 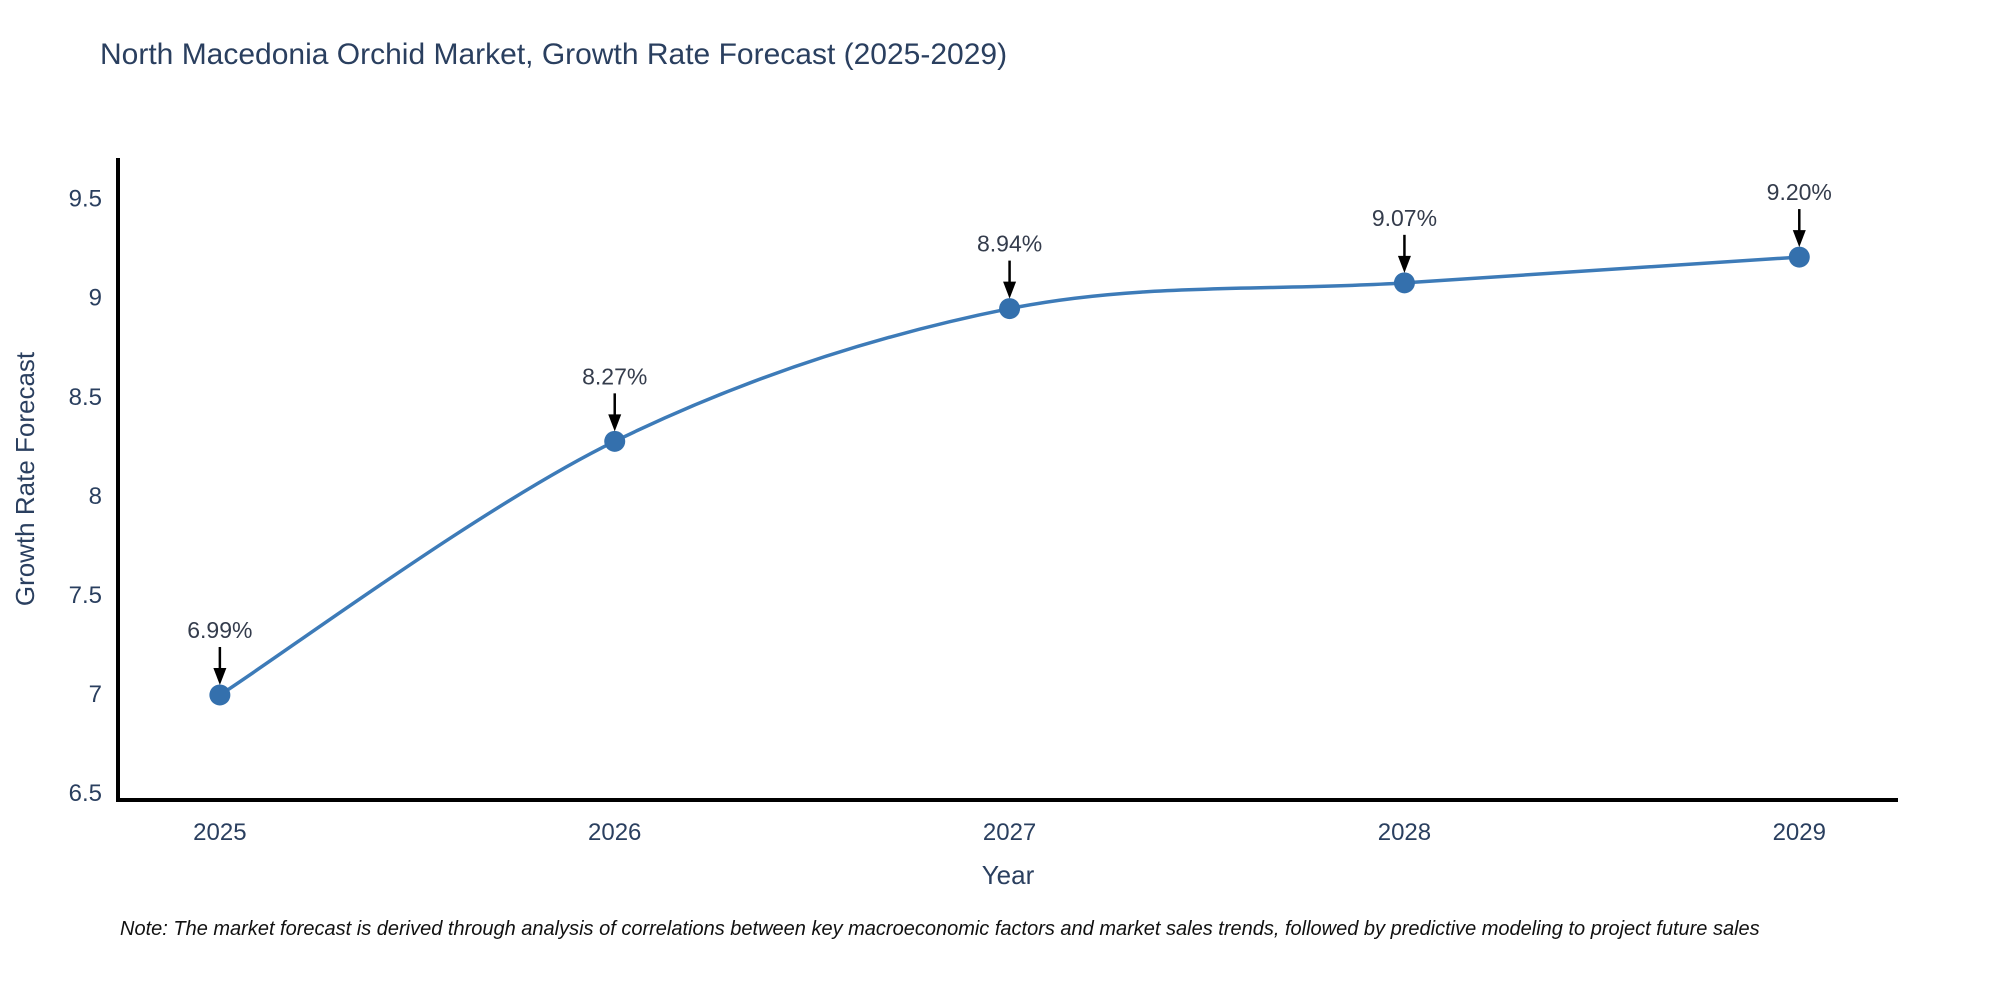 What do you see at coordinates (95, 496) in the screenshot?
I see `y-tick-label: 8` at bounding box center [95, 496].